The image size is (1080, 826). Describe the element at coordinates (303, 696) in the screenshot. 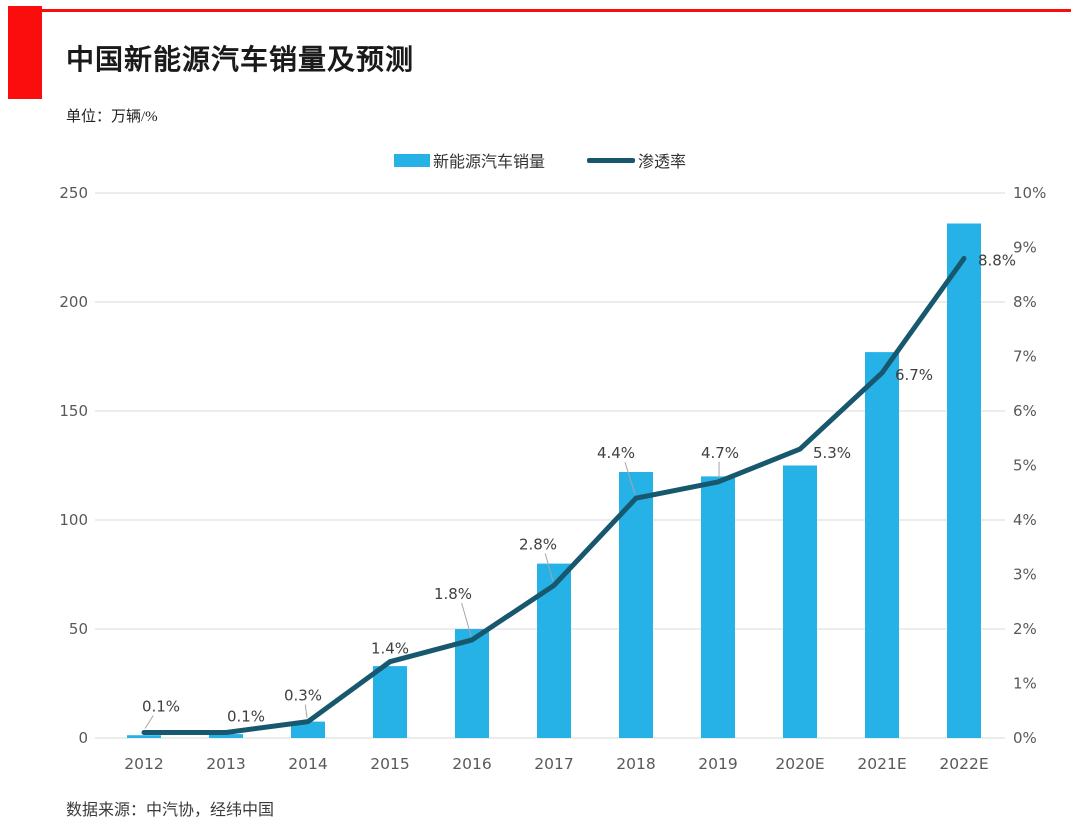

I see `point-label-2014: 0.3%` at that location.